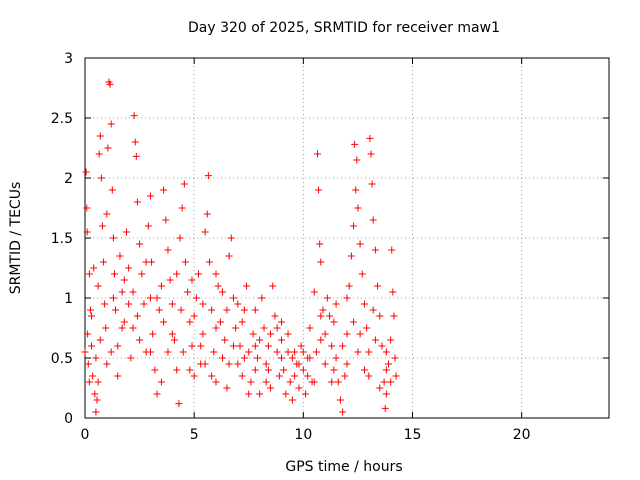 Image resolution: width=640 pixels, height=480 pixels. I want to click on y-axis-label: SRMTID / TECUs, so click(16, 238).